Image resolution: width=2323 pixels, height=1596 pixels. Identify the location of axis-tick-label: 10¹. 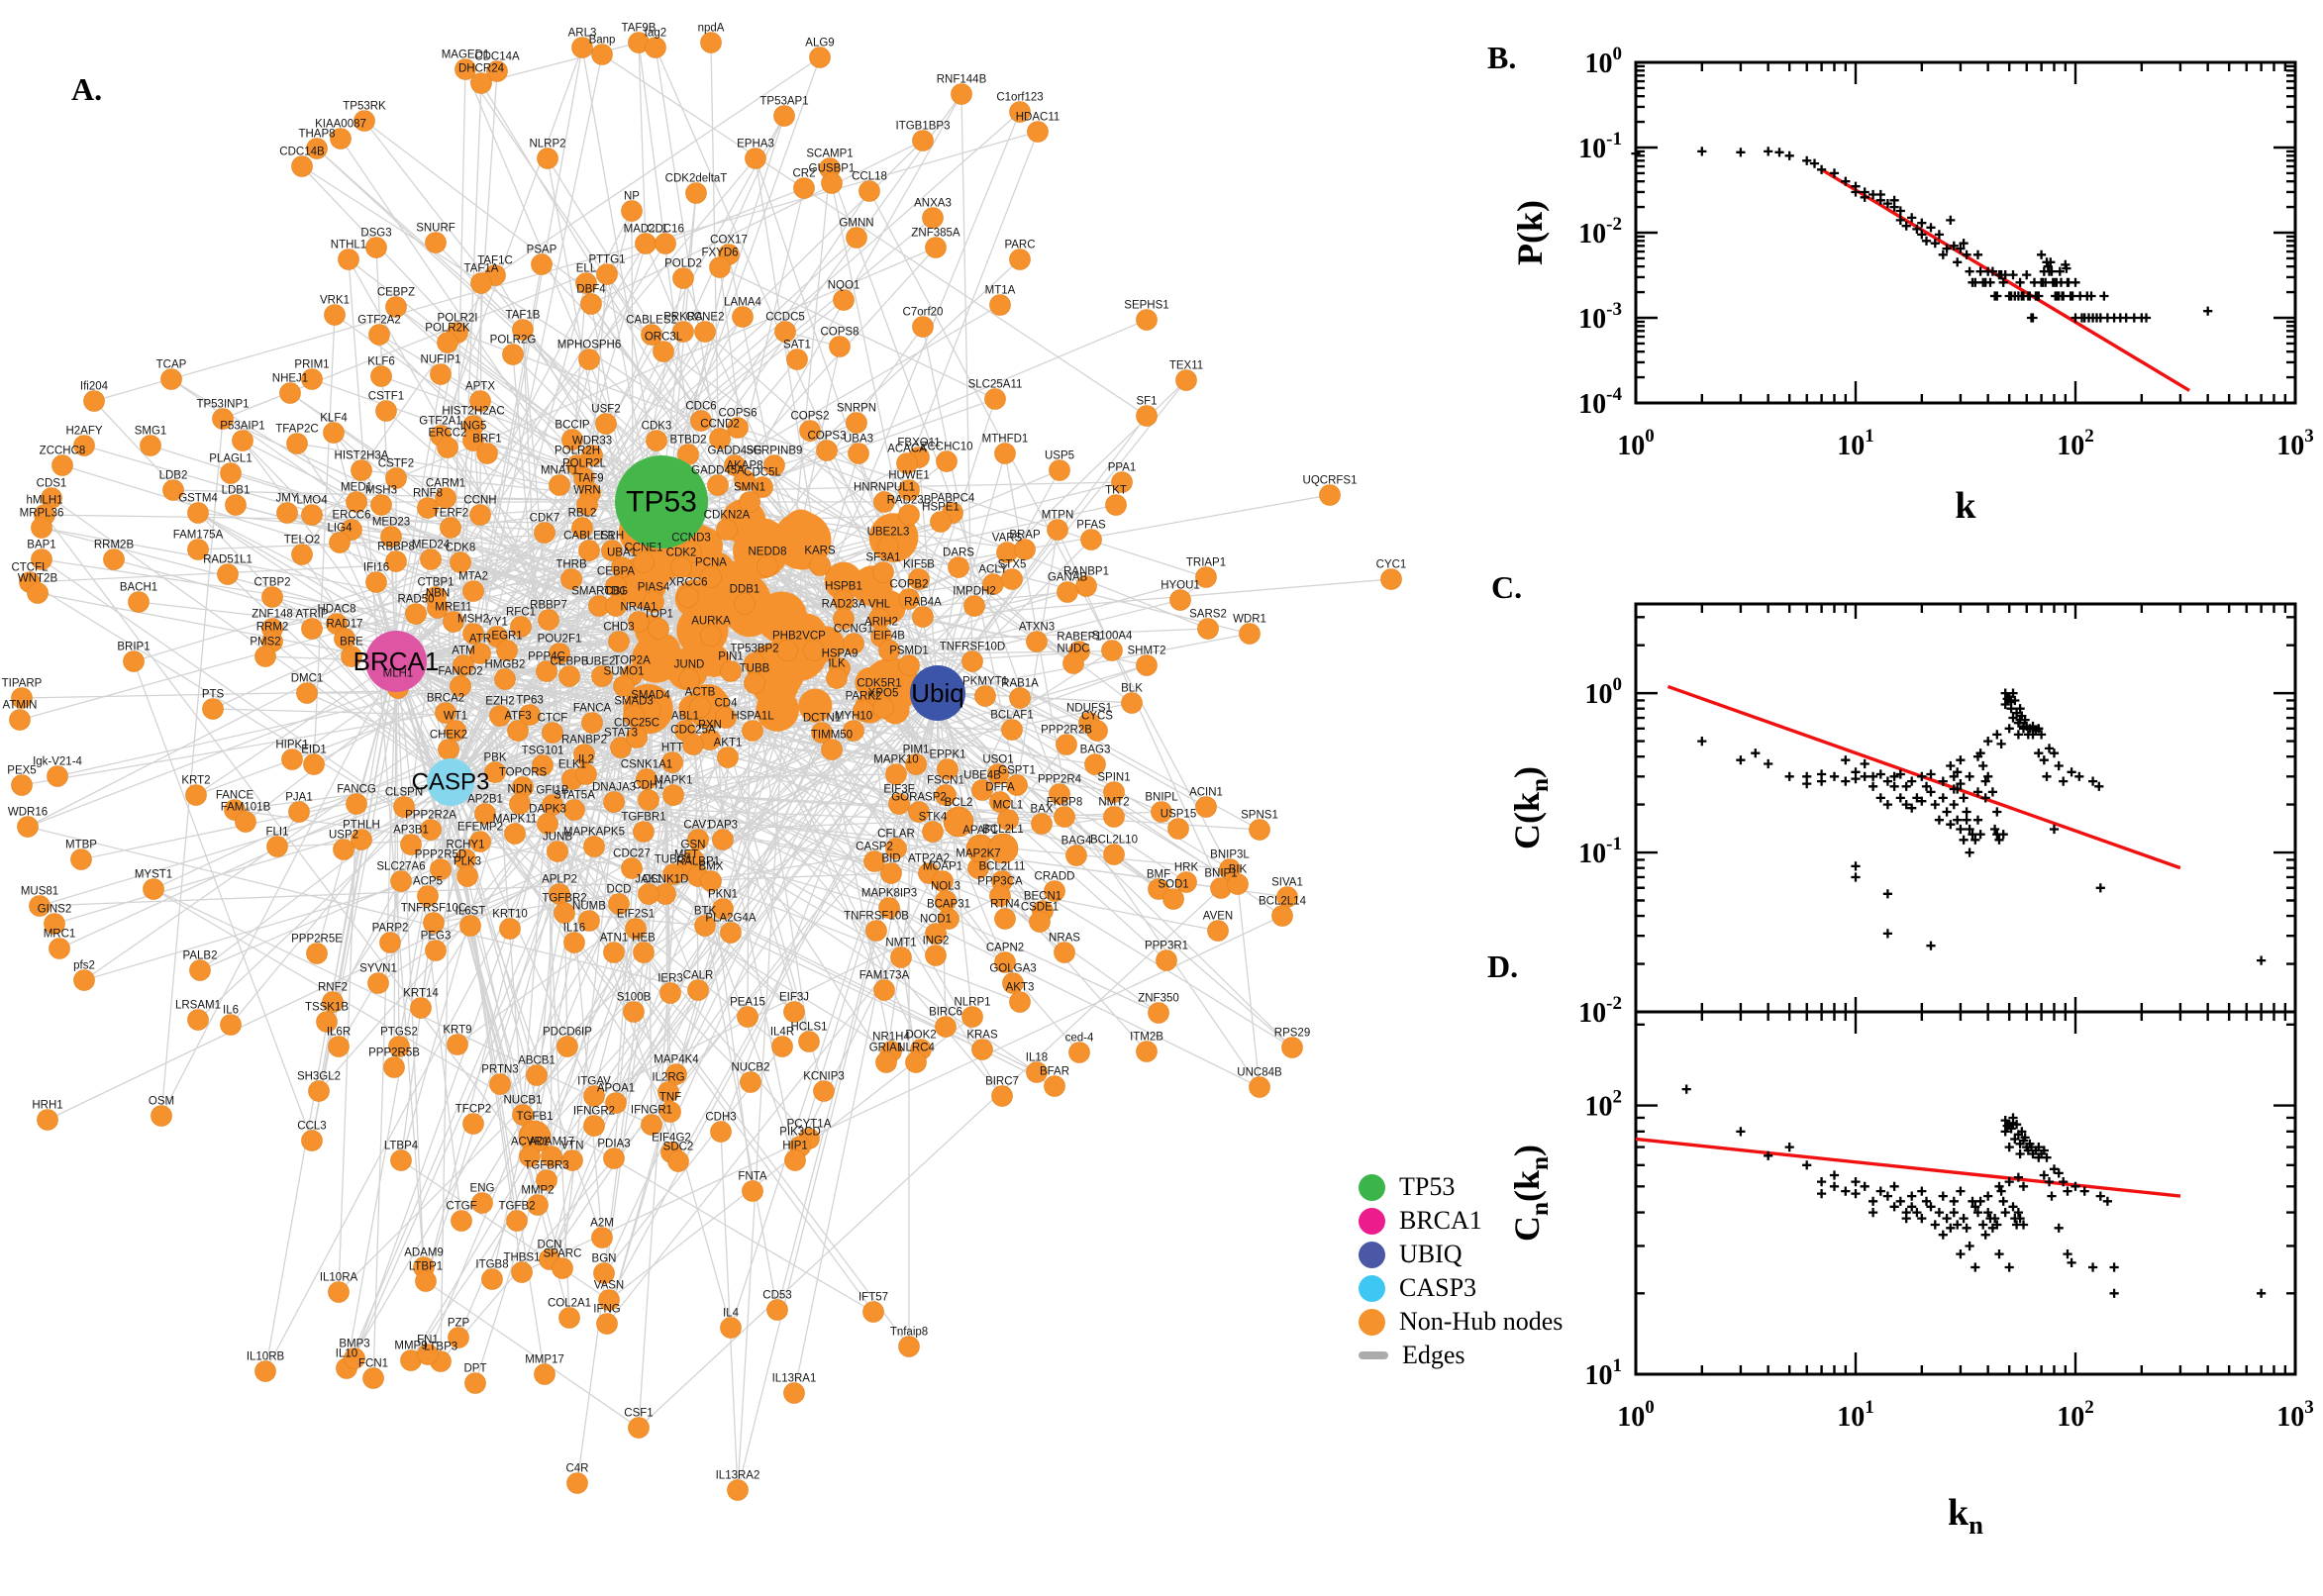
(1604, 1373).